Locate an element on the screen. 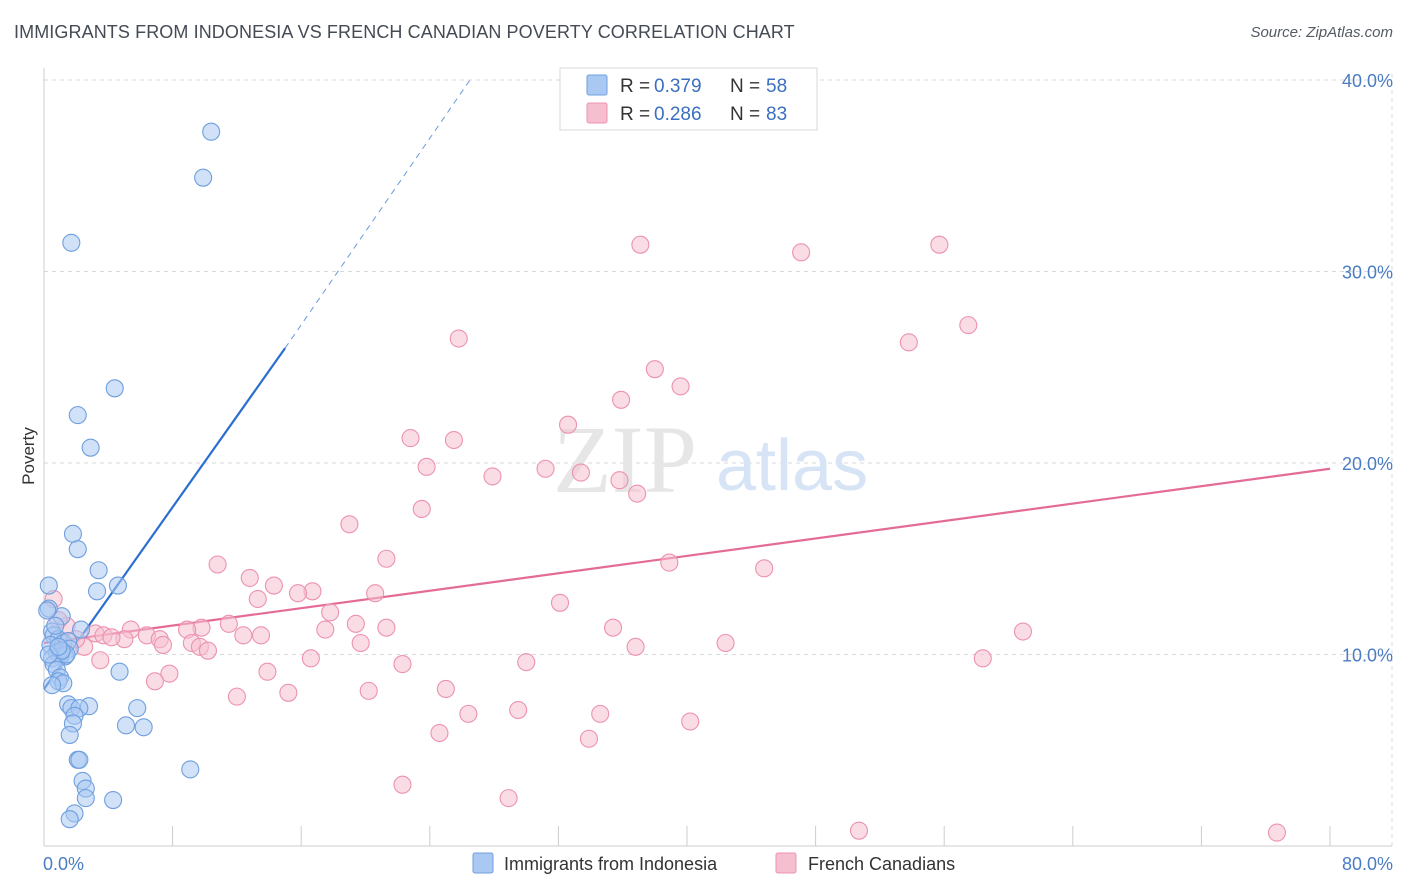 The height and width of the screenshot is (892, 1406). x-tick-label-max: 80.0% is located at coordinates (1367, 864).